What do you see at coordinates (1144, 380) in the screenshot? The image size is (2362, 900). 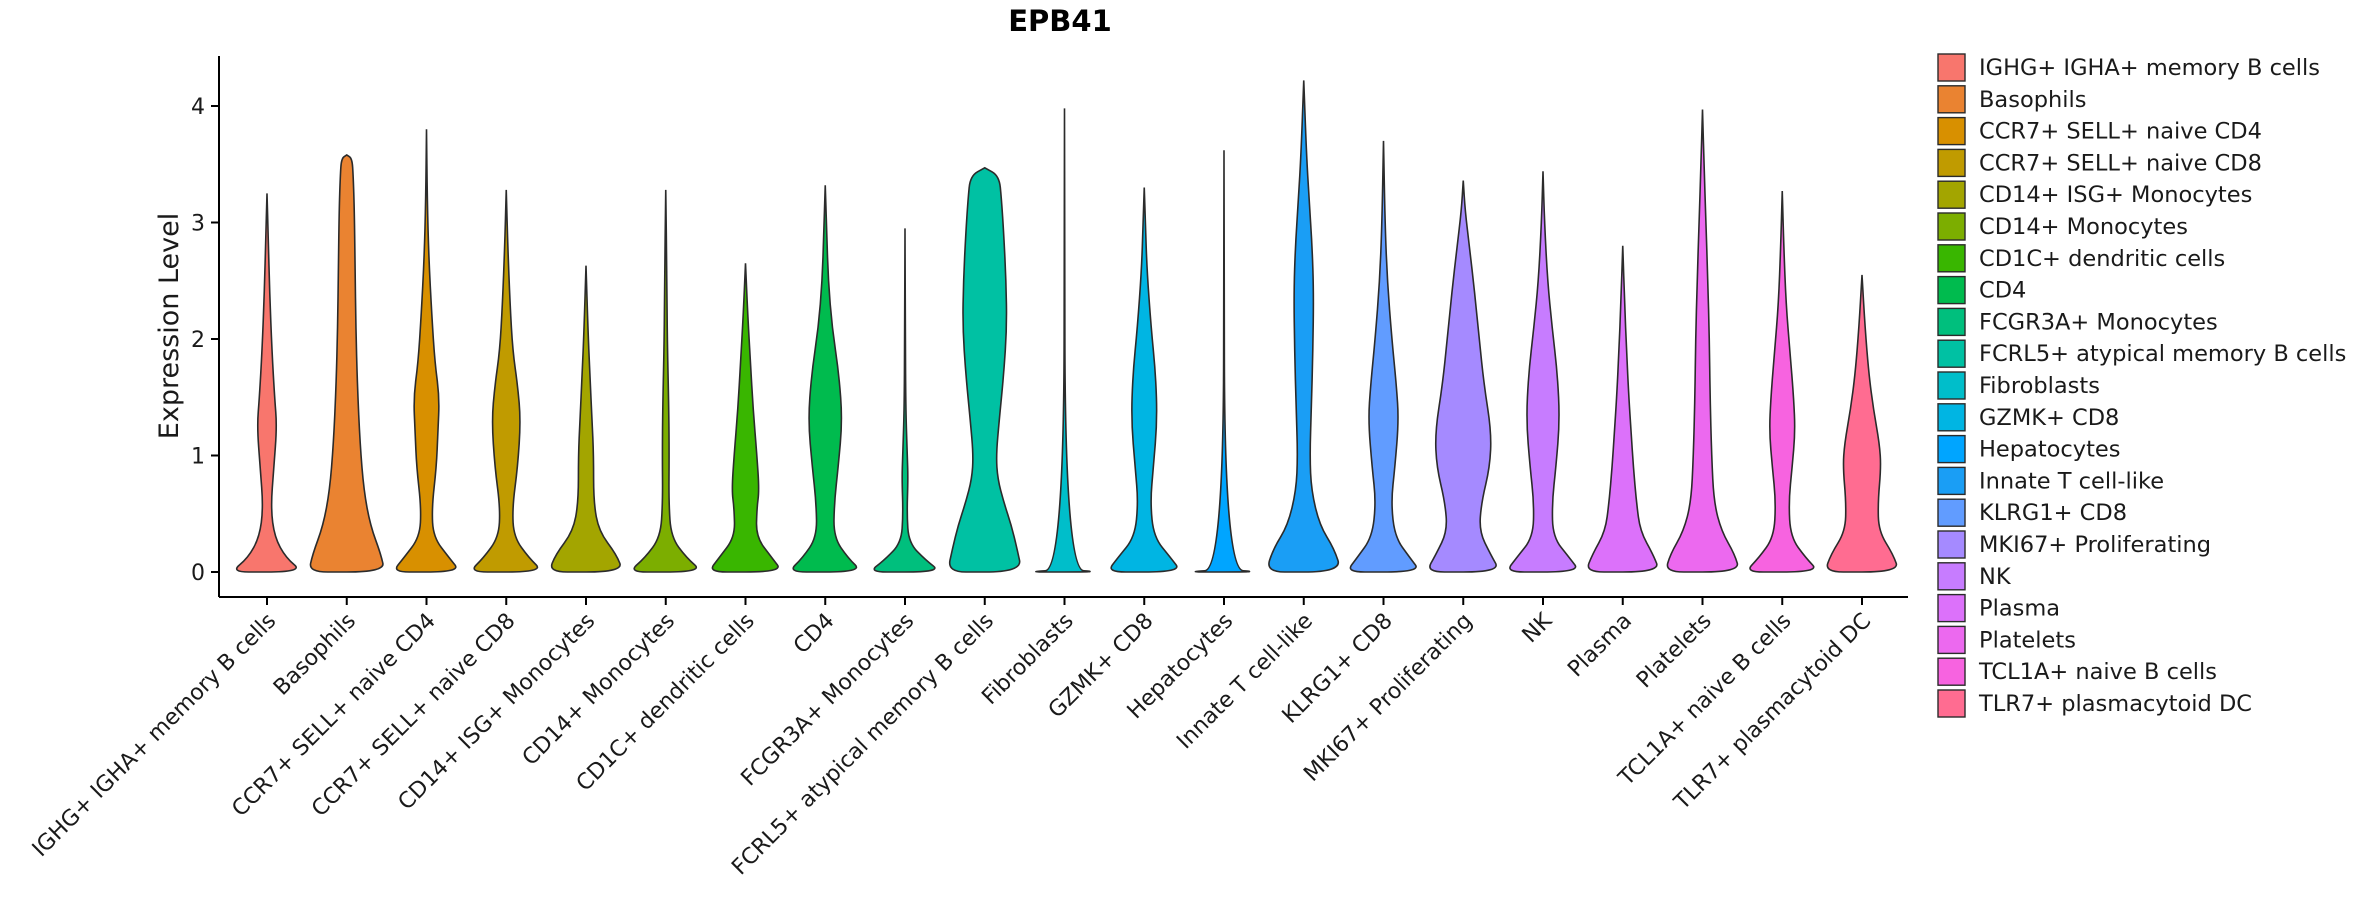 I see `violin-gzmk-cd8` at bounding box center [1144, 380].